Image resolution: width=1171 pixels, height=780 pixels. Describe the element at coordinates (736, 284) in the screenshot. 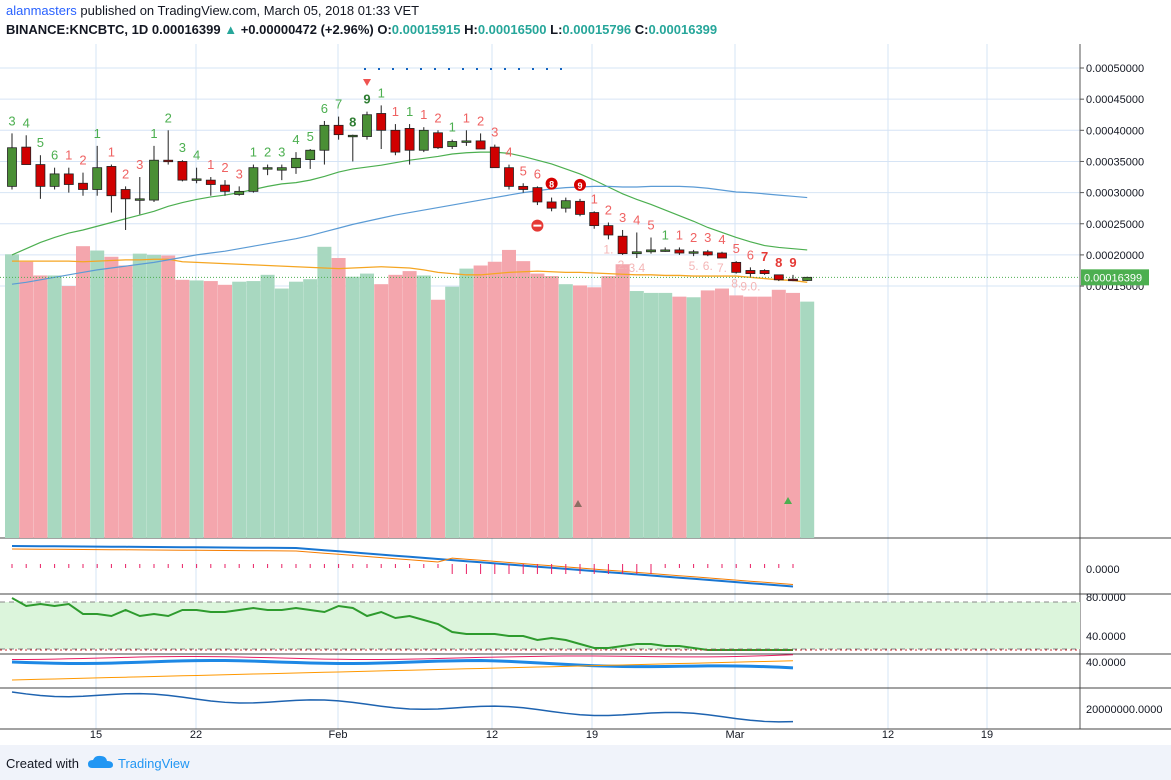

I see `td-count-label: 8.` at that location.